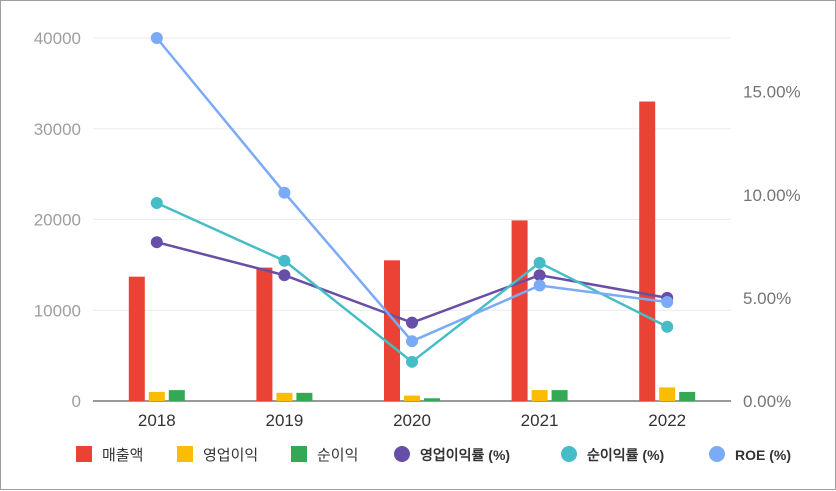 Image resolution: width=836 pixels, height=491 pixels. Describe the element at coordinates (57, 220) in the screenshot. I see `left-tick-label: 20000` at that location.